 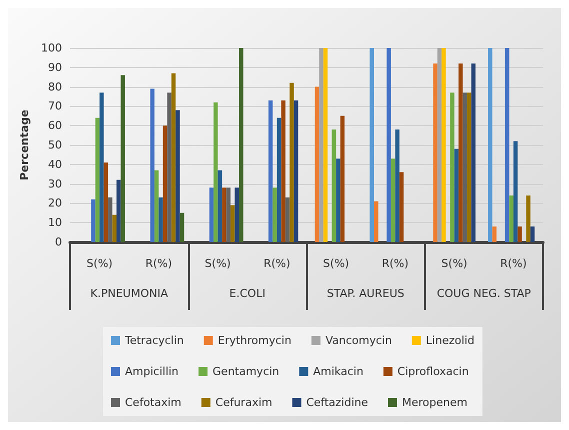 I want to click on text: COUG NEG. STAP, so click(x=484, y=293).